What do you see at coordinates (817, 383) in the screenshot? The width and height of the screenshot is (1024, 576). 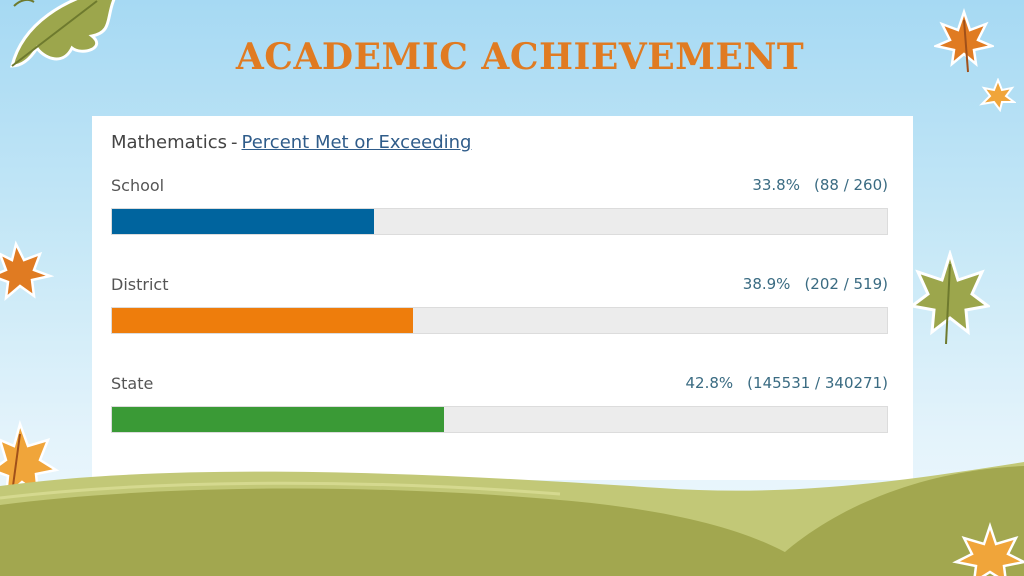 I see `metric-count: (145531 / 340271)` at bounding box center [817, 383].